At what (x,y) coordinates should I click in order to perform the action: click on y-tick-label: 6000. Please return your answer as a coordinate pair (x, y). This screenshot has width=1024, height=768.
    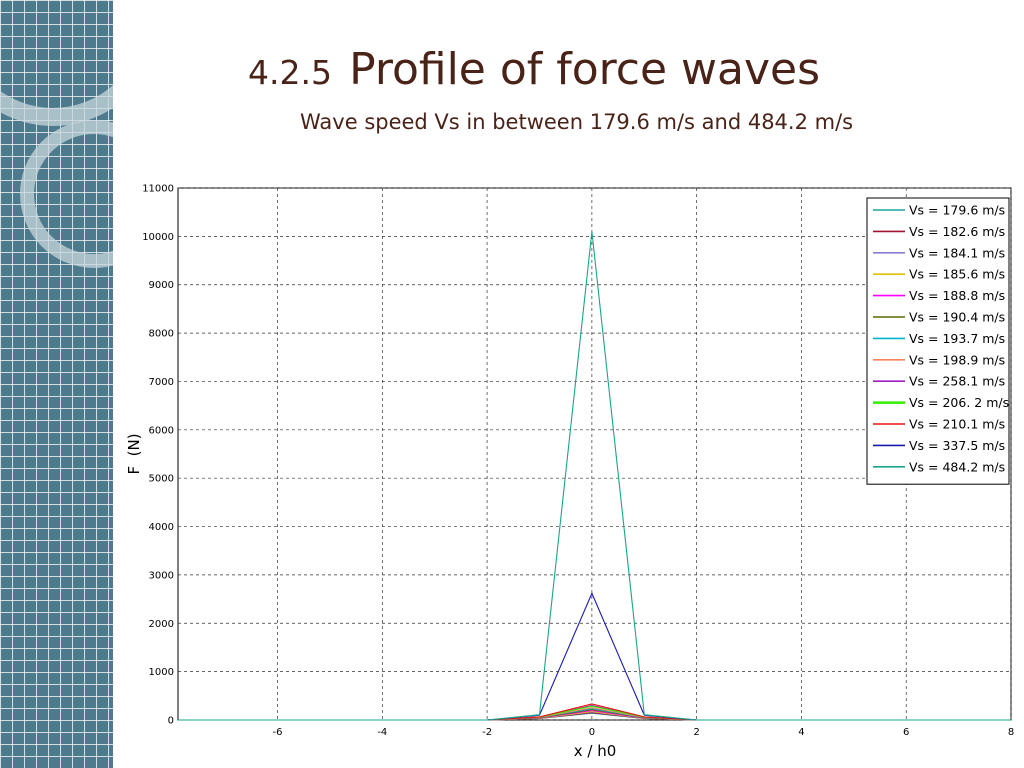
    Looking at the image, I should click on (161, 430).